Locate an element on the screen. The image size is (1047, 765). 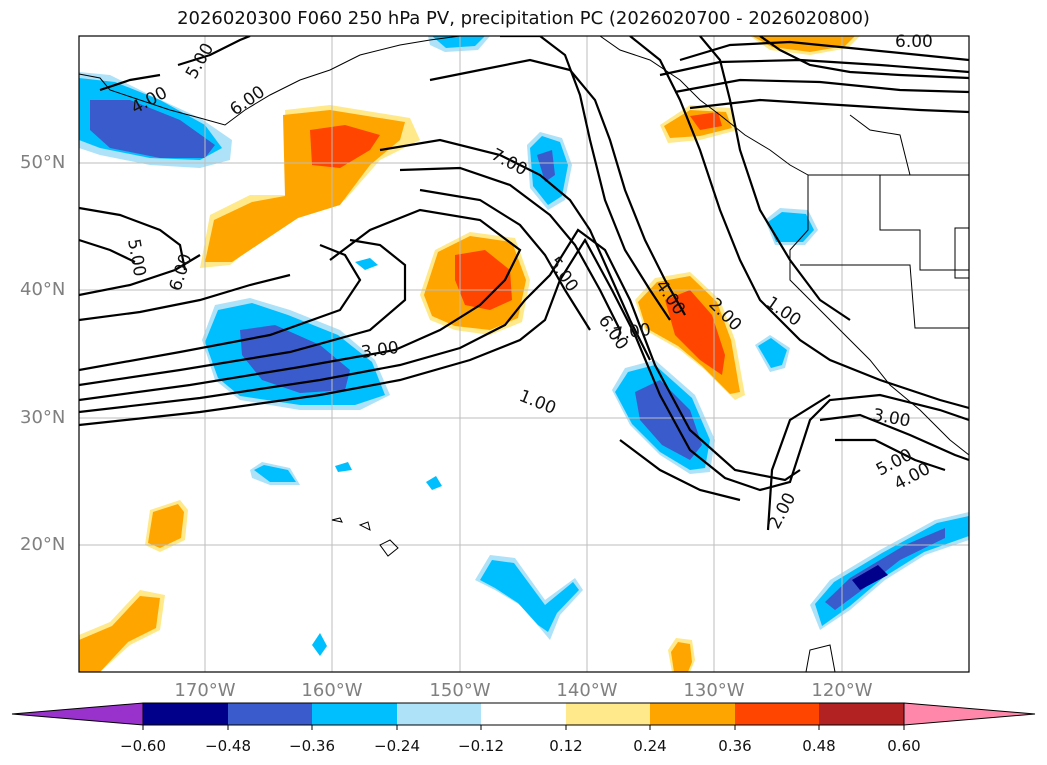
lat-label: 30°N is located at coordinates (43, 417).